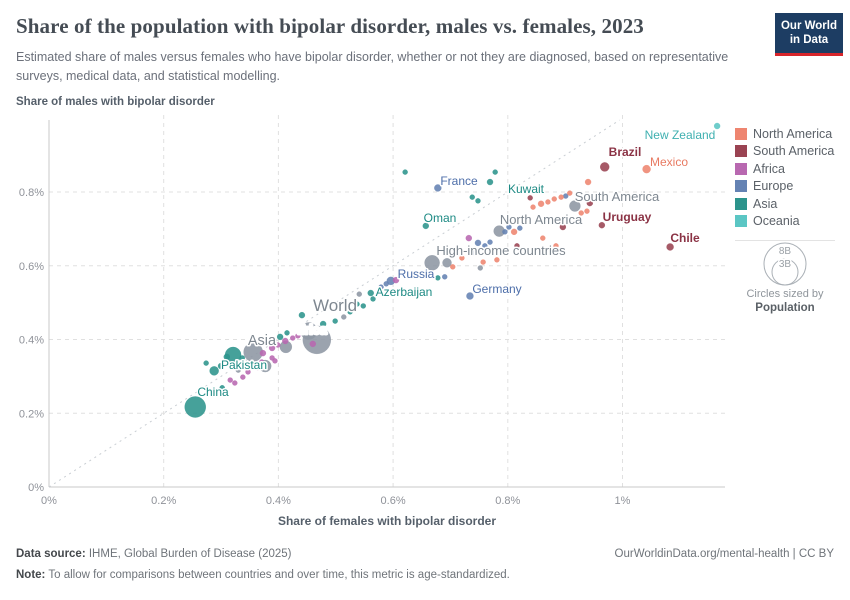  What do you see at coordinates (627, 217) in the screenshot?
I see `point-label-uruguay: Uruguay` at bounding box center [627, 217].